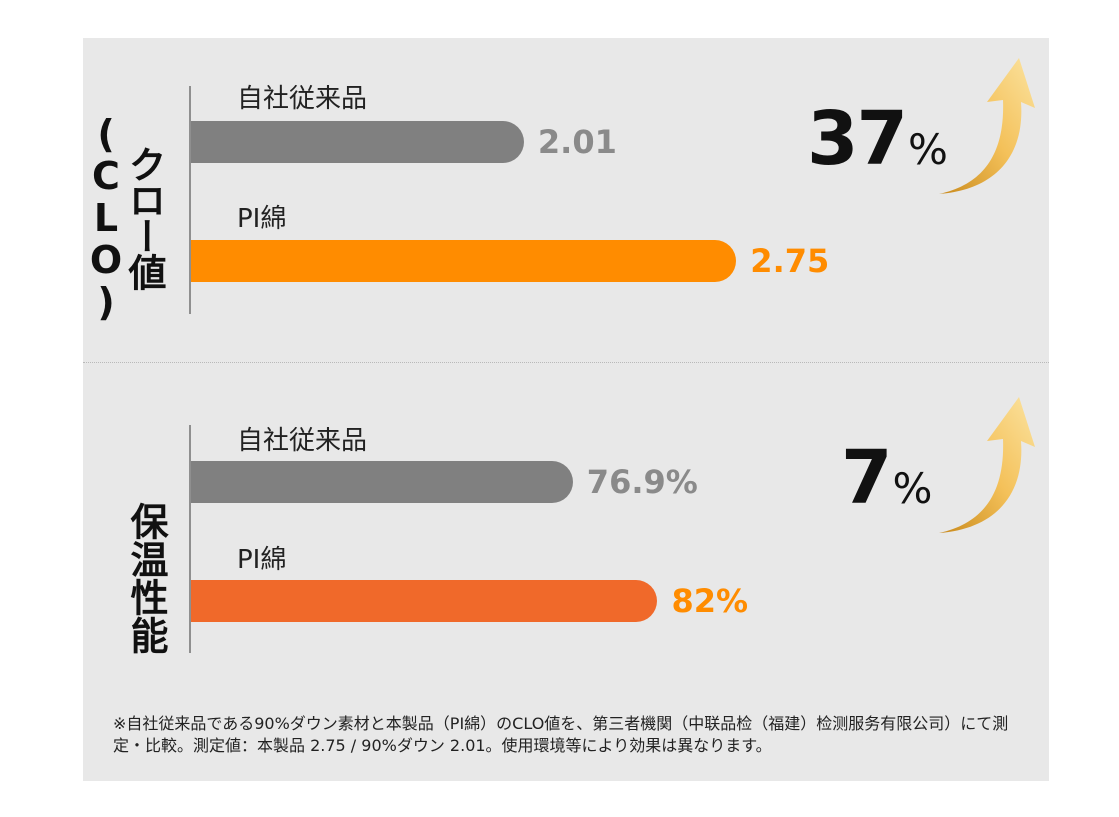 The height and width of the screenshot is (817, 1119). What do you see at coordinates (424, 601) in the screenshot?
I see `warmth-bar-pi` at bounding box center [424, 601].